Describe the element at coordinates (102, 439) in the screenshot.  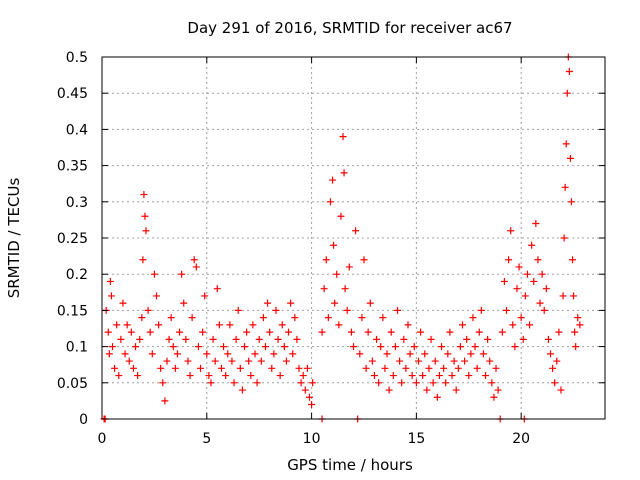
I see `x-tick-label: 0` at that location.